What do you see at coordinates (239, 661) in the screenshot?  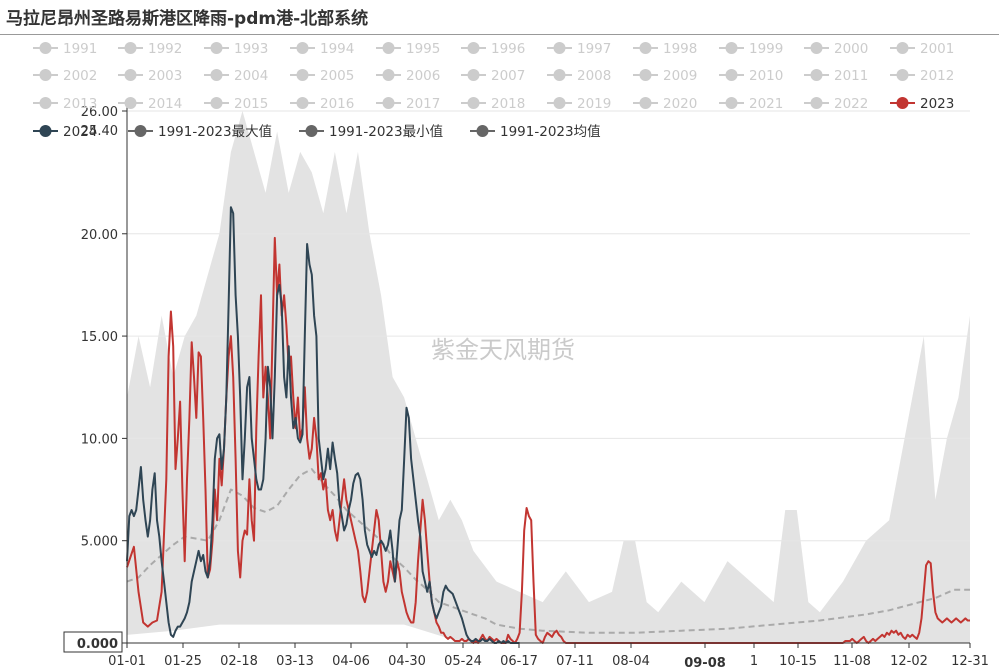 I see `x-tick-label: 02-18` at bounding box center [239, 661].